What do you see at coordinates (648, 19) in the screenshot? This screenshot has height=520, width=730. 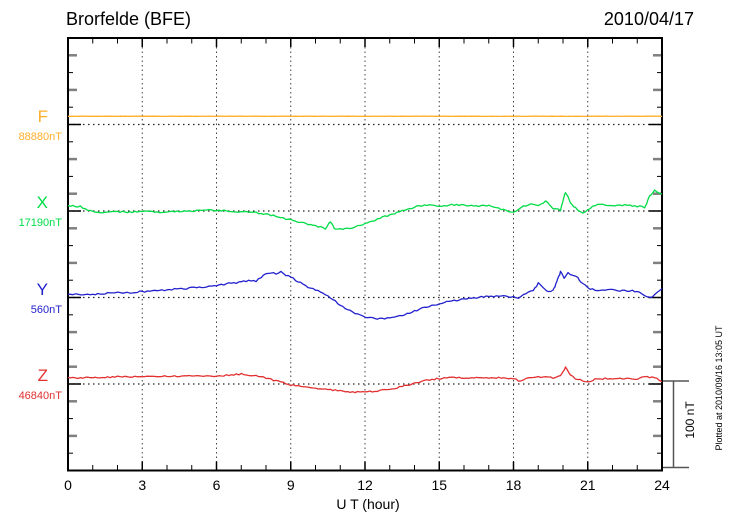 I see `date-label: 2010/04/17` at bounding box center [648, 19].